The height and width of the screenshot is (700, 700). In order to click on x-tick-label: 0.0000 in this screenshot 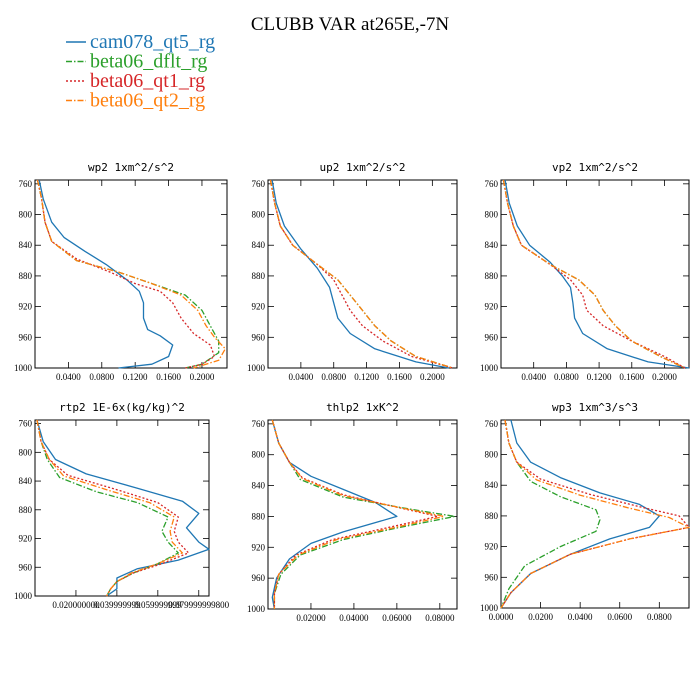, I will do `click(501, 617)`.